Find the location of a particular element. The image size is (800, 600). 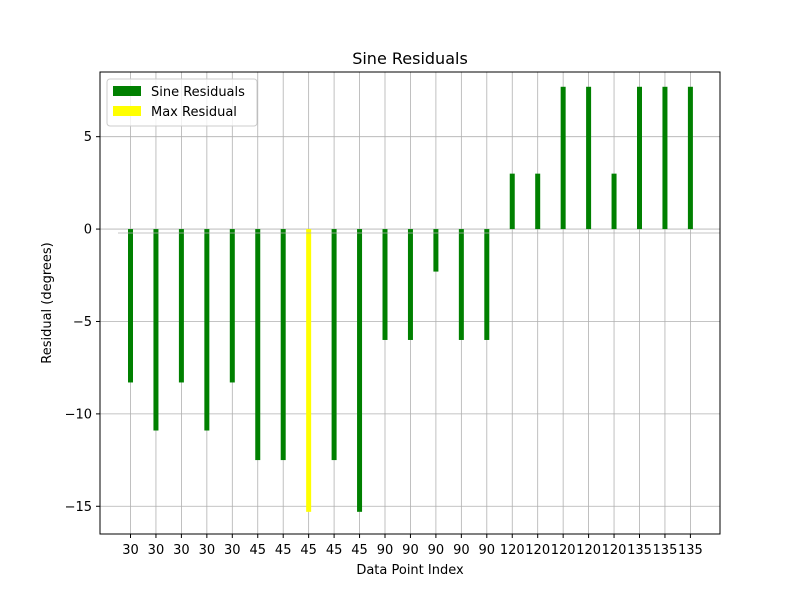

legend-label-max-residual: Max Residual is located at coordinates (194, 112).